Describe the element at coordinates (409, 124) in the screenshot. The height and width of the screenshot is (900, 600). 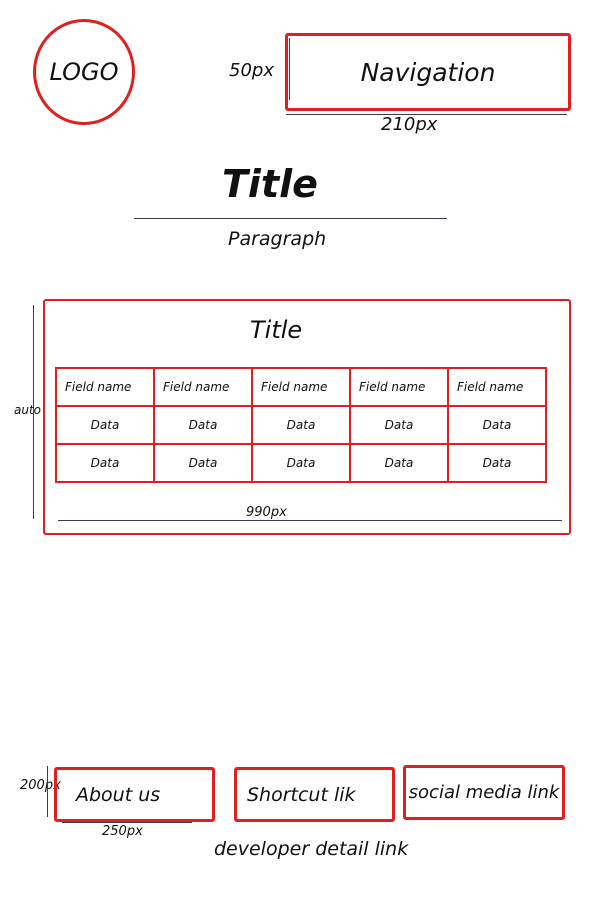
I see `nav-width-annotation: 210px` at that location.